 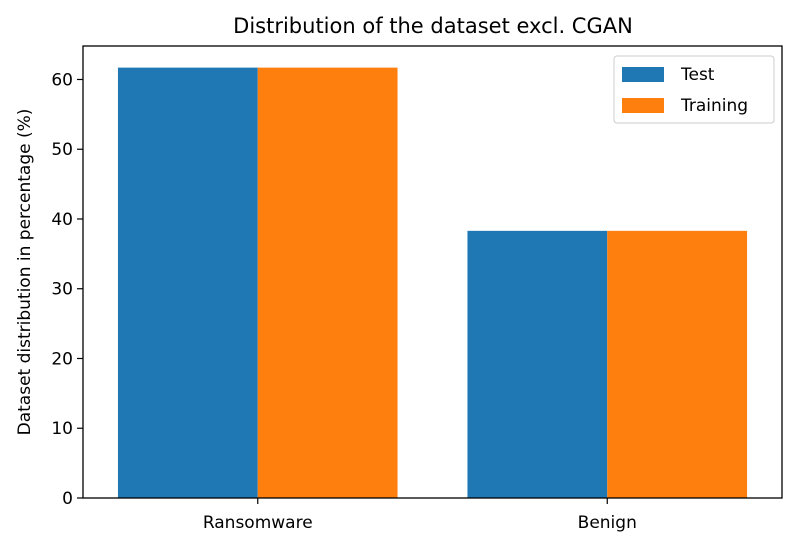 What do you see at coordinates (697, 75) in the screenshot?
I see `legend-label-test: Test` at bounding box center [697, 75].